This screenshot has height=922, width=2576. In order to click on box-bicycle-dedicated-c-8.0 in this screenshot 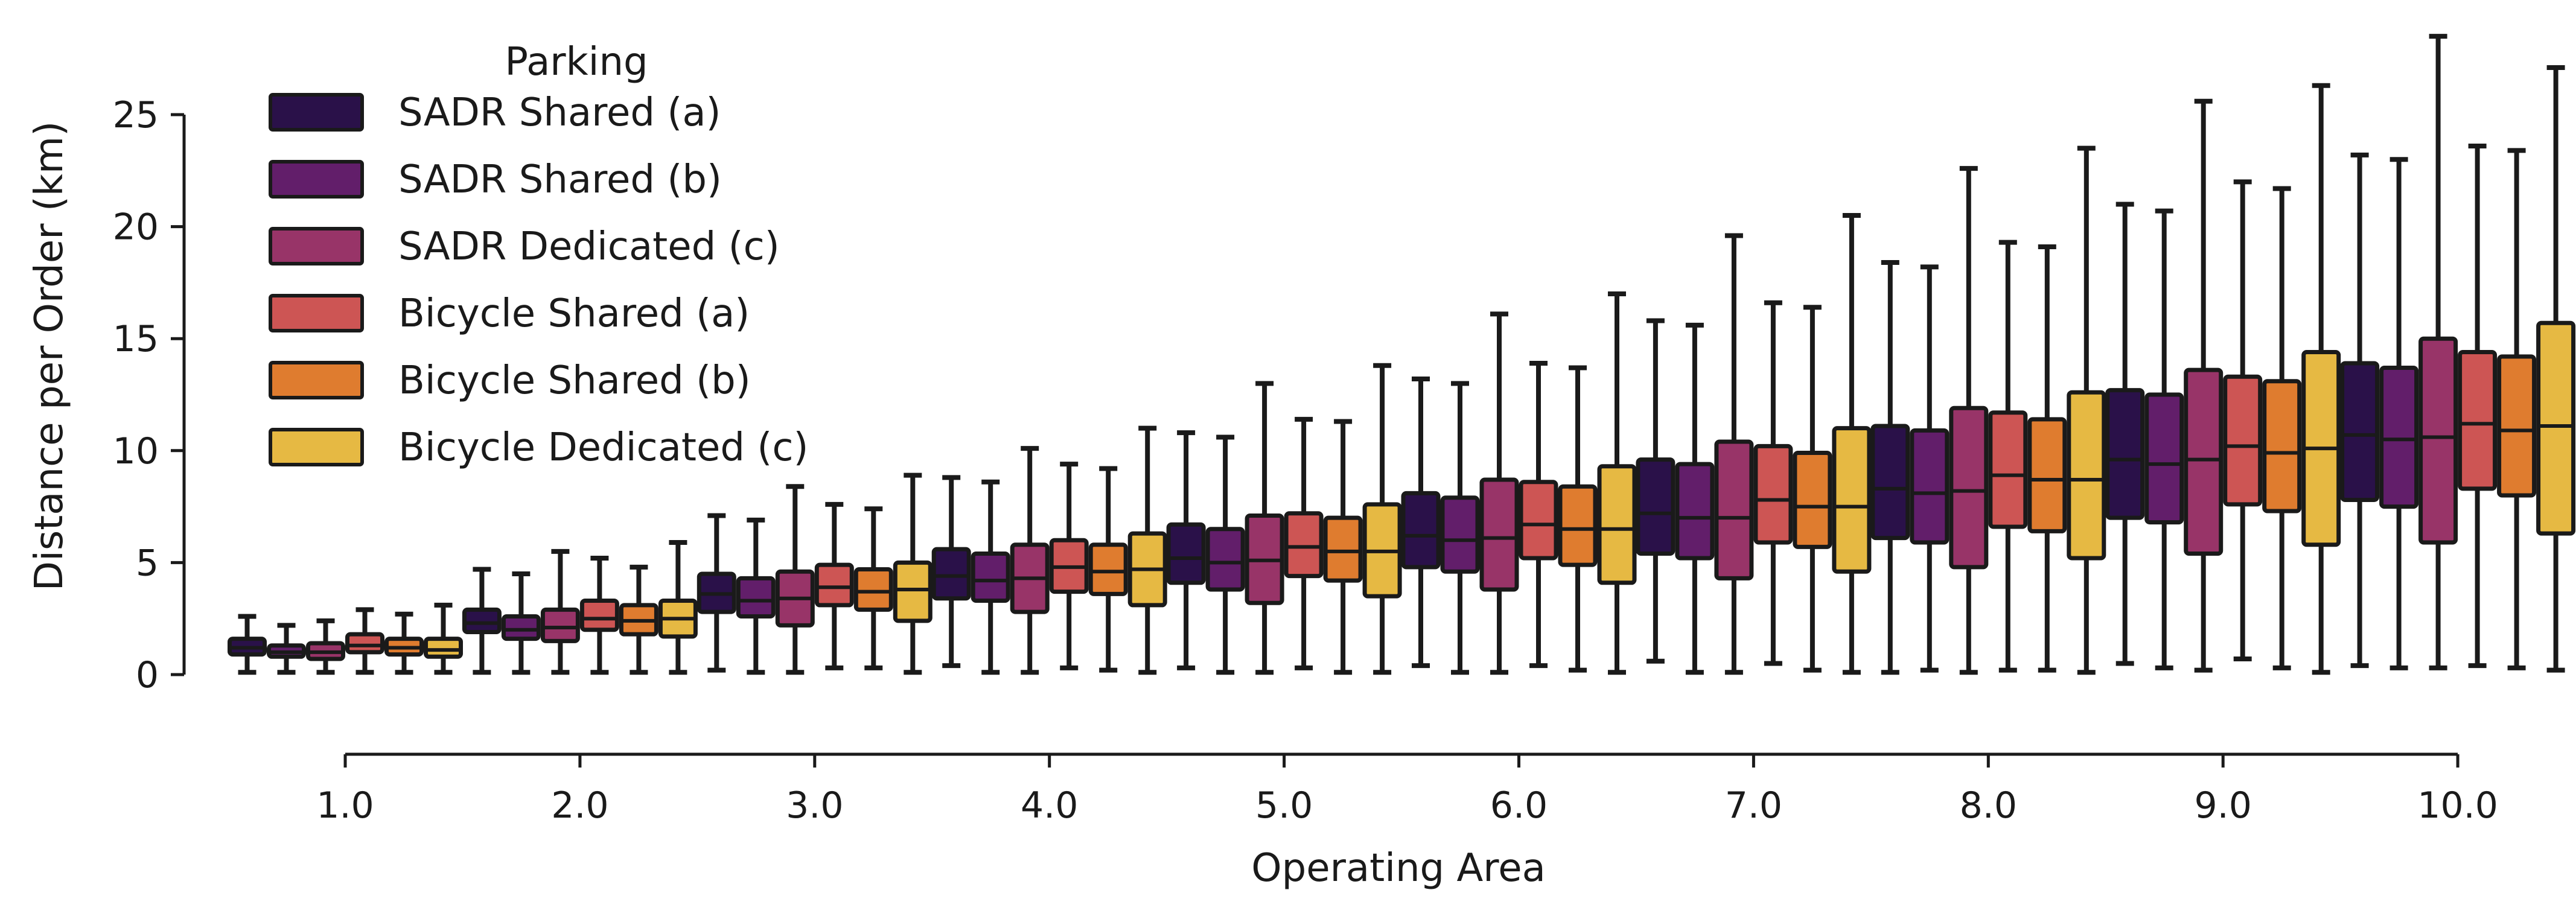, I will do `click(2086, 410)`.